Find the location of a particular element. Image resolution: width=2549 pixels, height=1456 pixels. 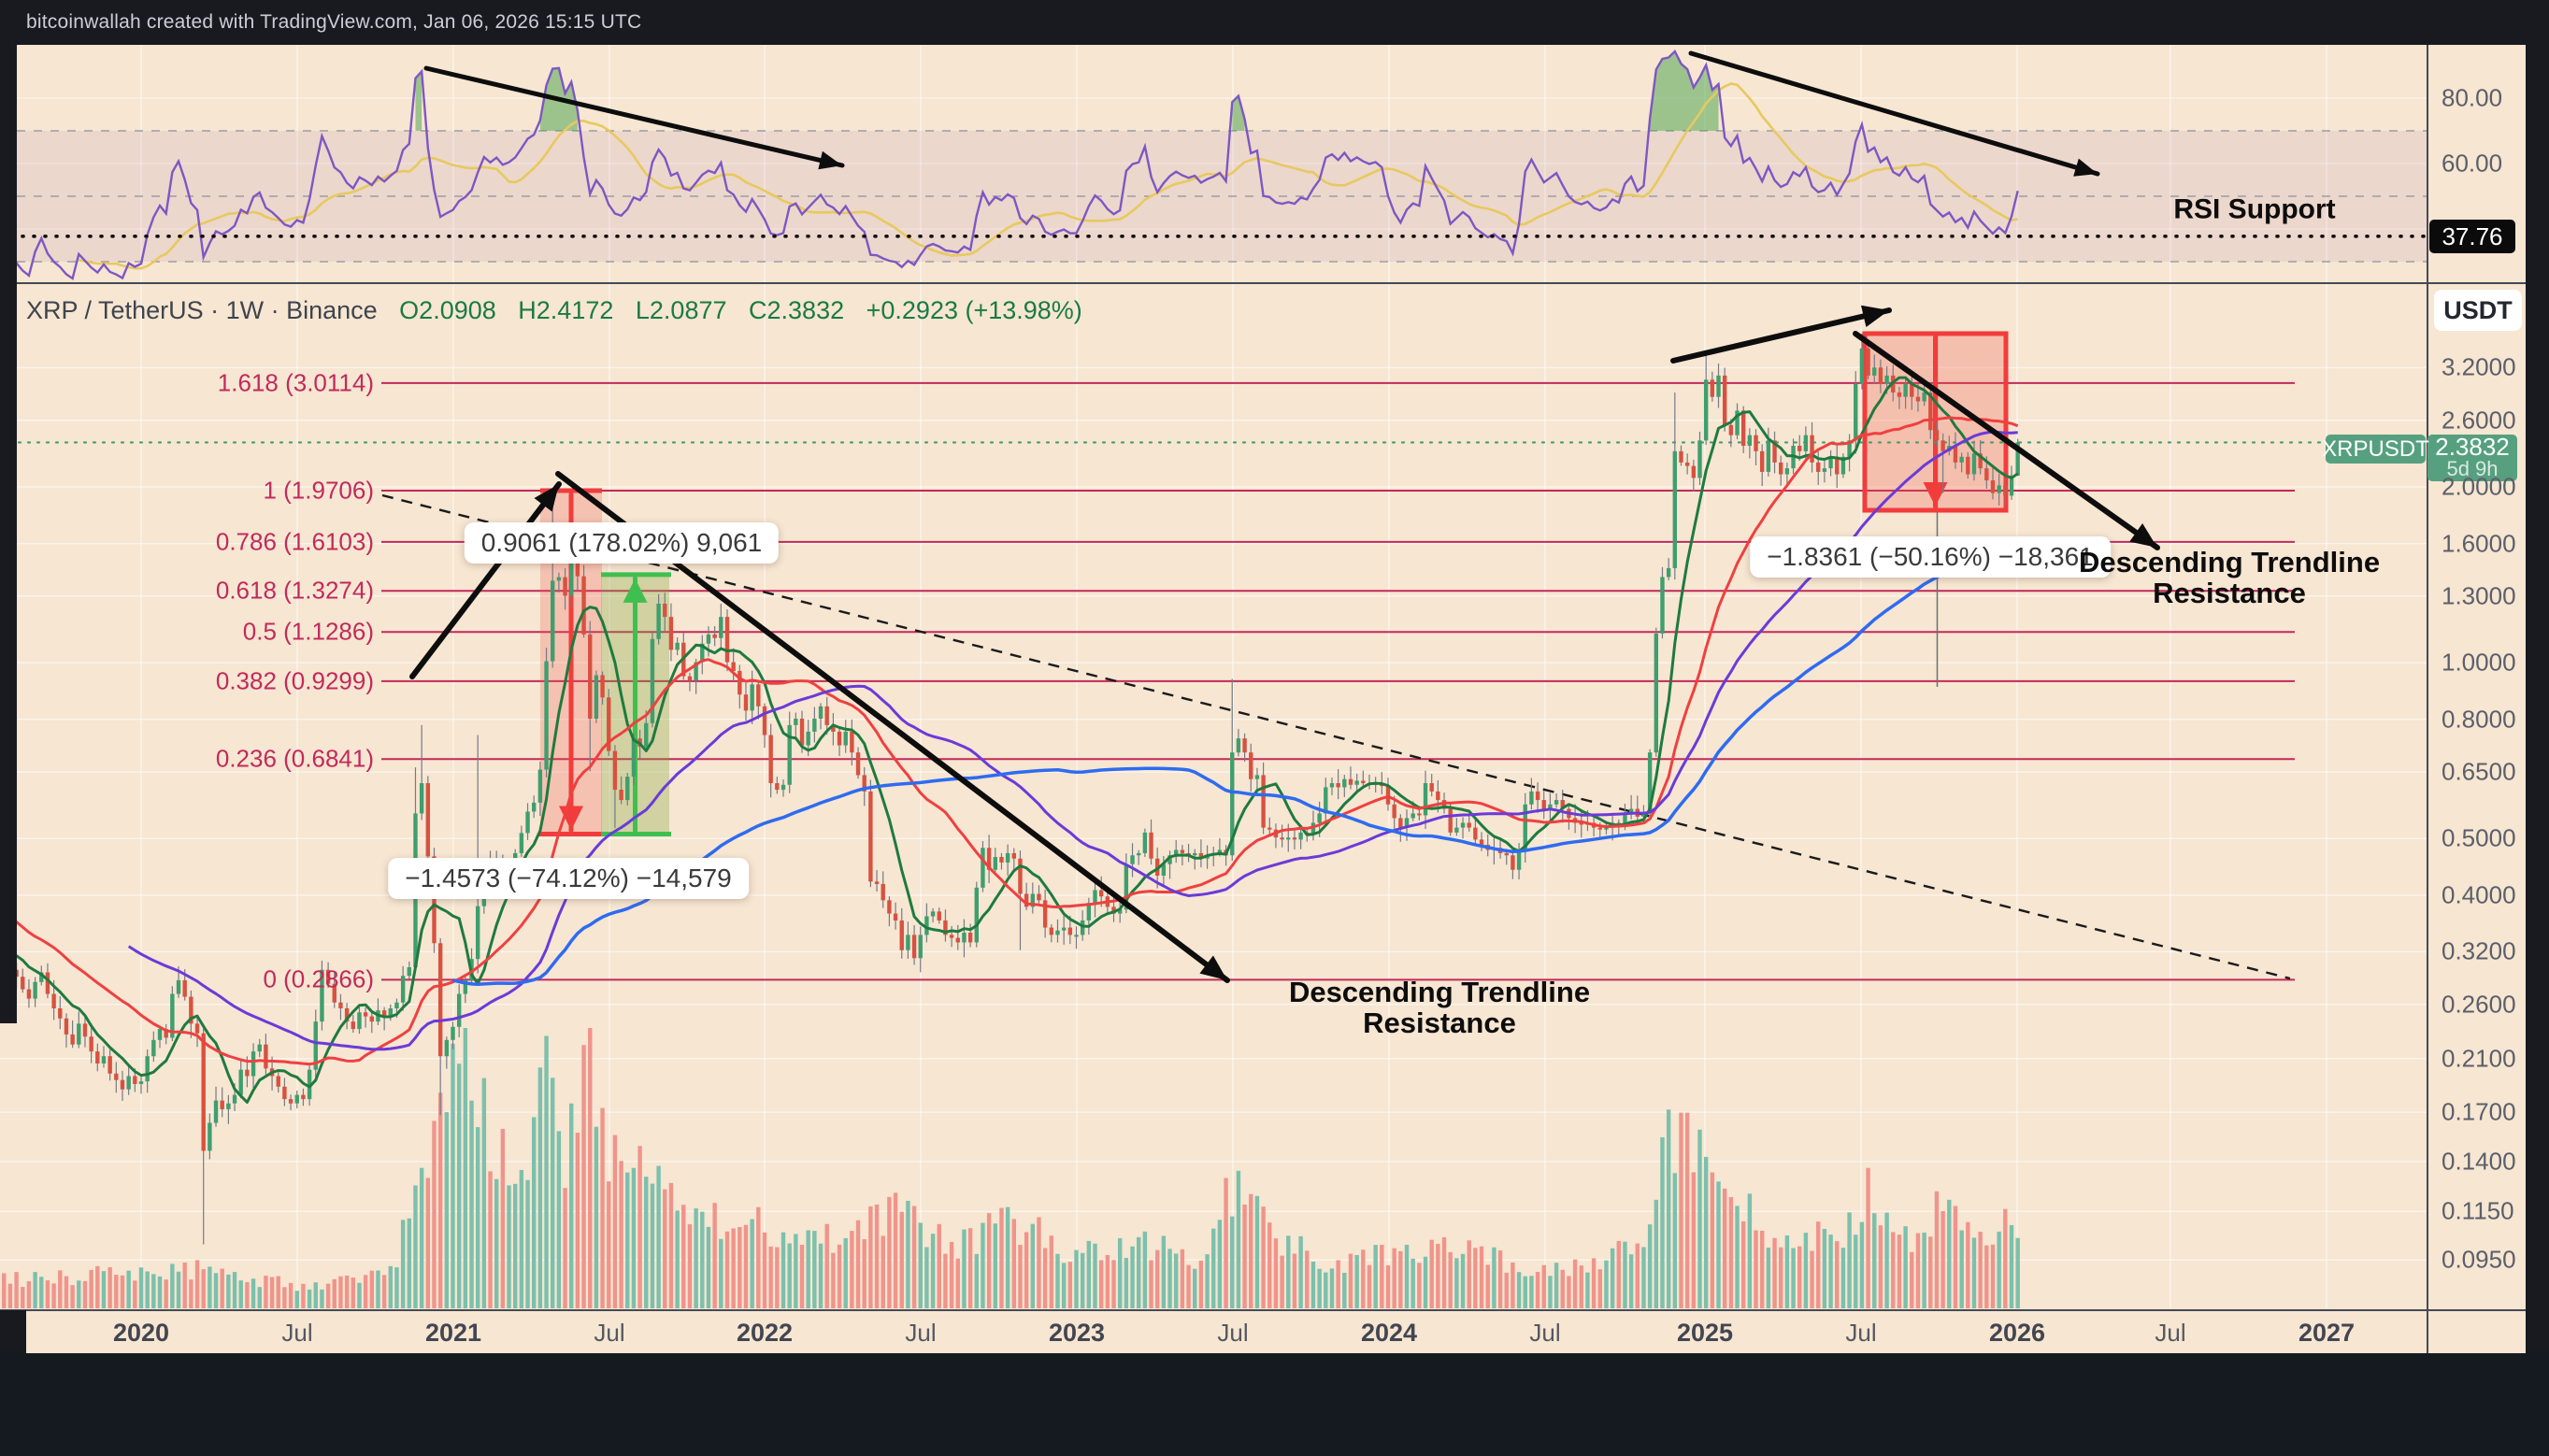

last-price-value: 2.3832 is located at coordinates (2472, 447).